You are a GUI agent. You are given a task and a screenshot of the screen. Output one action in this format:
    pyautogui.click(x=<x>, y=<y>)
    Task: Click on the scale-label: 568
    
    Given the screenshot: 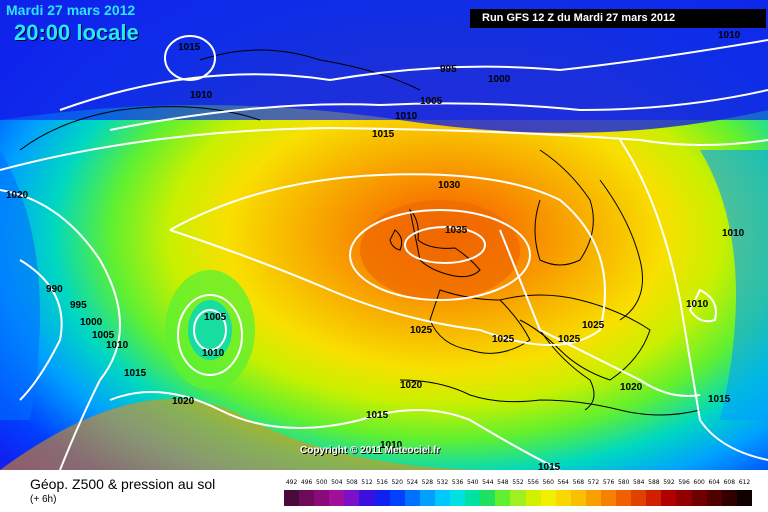 What is the action you would take?
    pyautogui.click(x=578, y=482)
    